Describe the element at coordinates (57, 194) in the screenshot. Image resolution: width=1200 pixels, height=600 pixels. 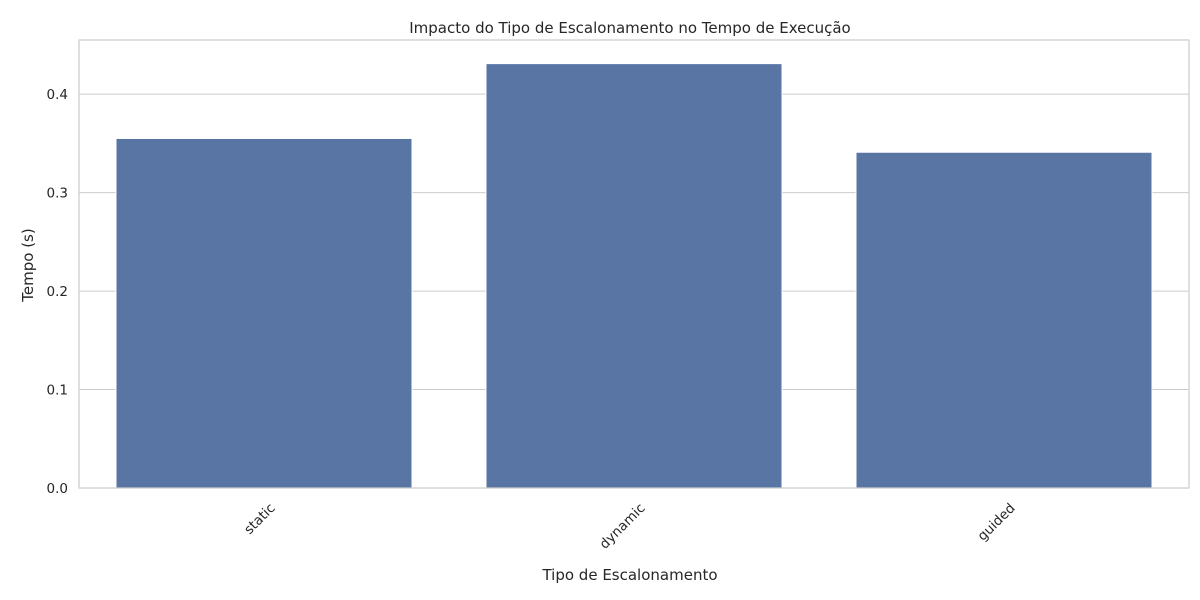
I see `y-tick-label: 0.3` at that location.